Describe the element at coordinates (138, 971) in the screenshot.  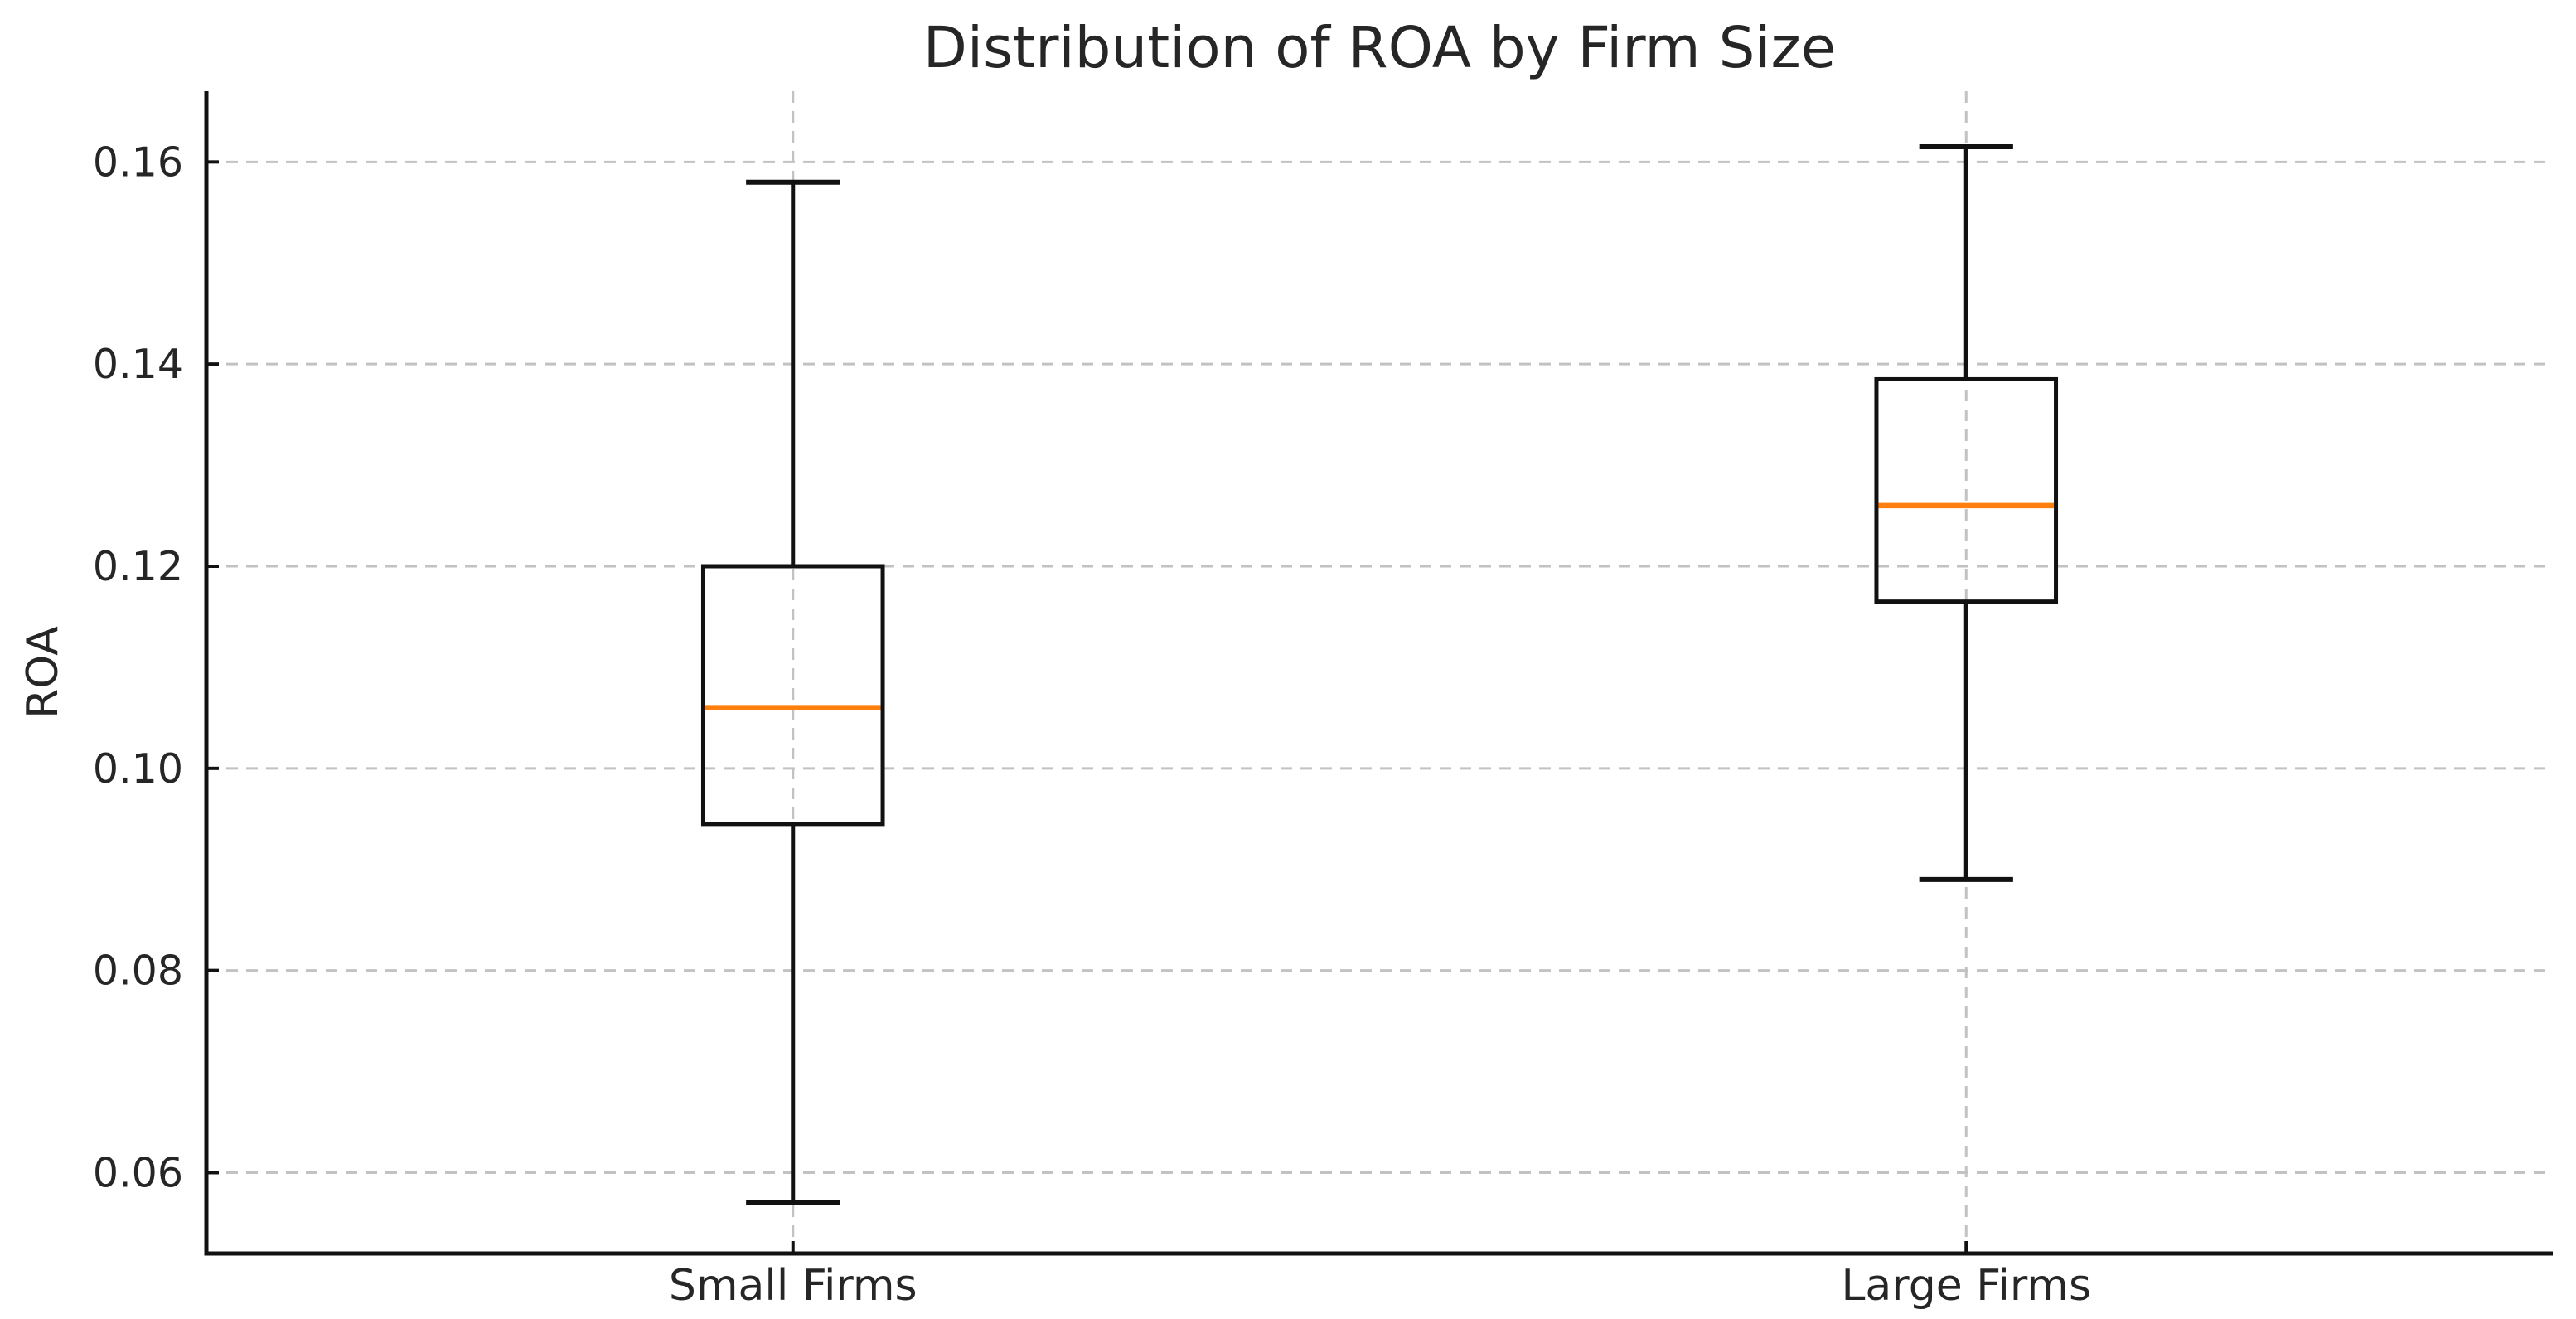
I see `y-tick-label: 0.08` at that location.